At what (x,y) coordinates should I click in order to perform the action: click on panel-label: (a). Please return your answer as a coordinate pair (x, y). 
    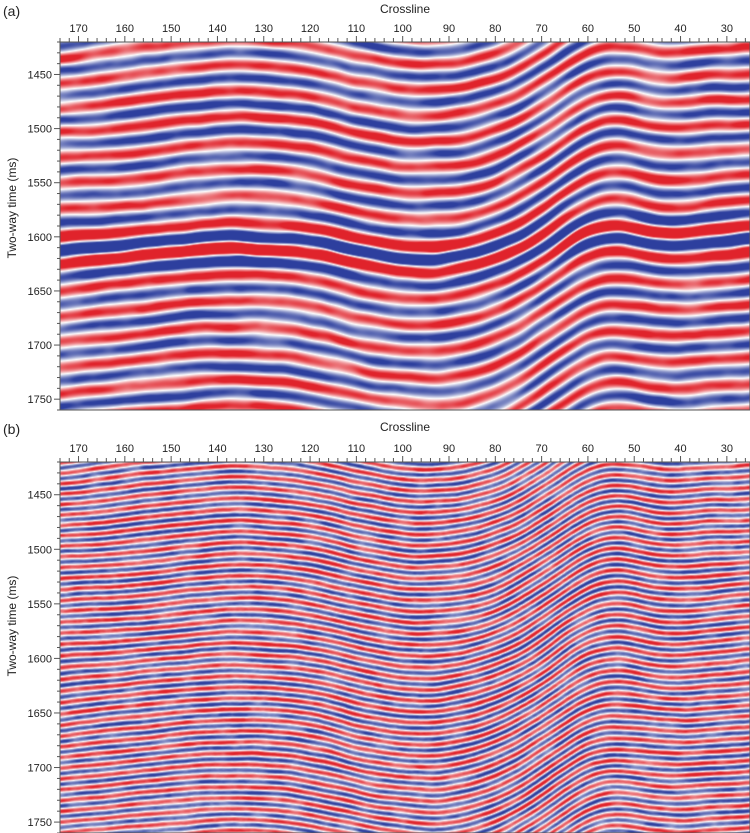
    Looking at the image, I should click on (12, 11).